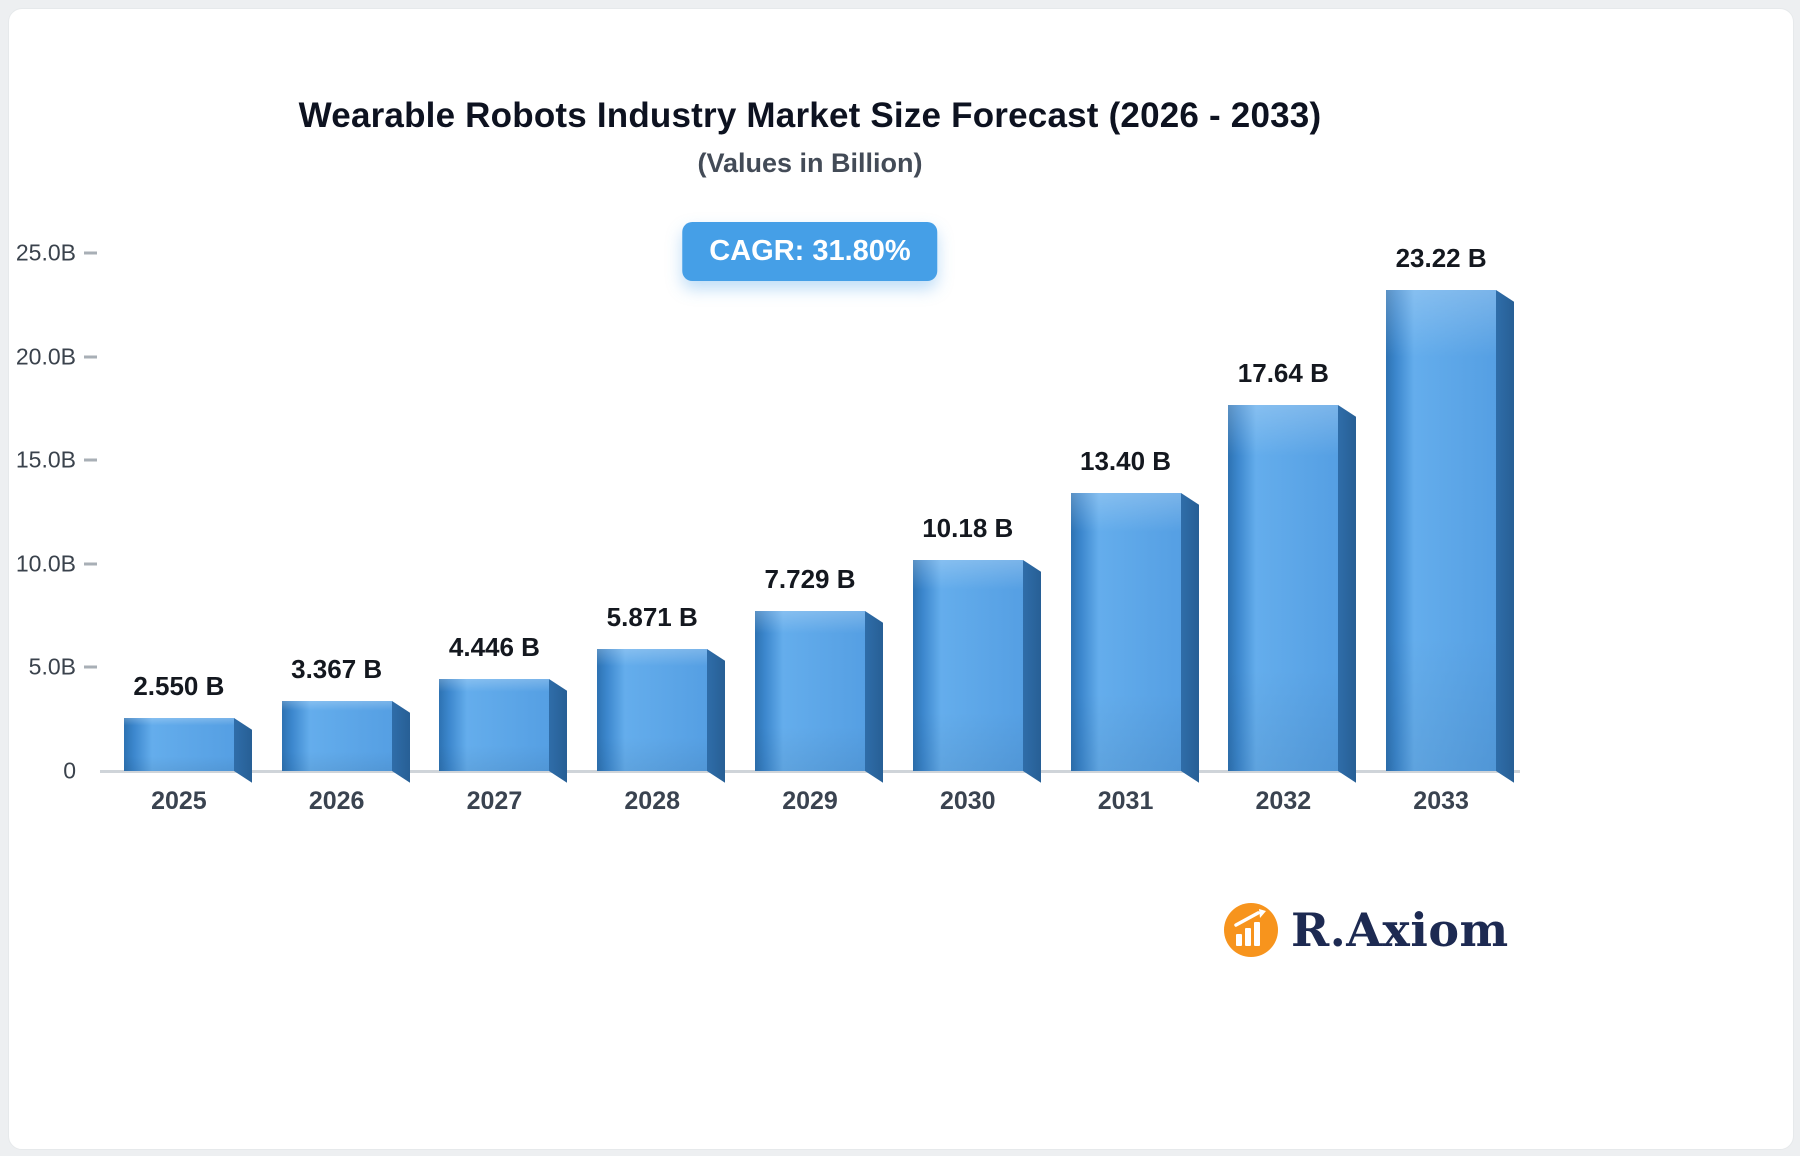  I want to click on bar-value-label: 17.64 B, so click(1283, 373).